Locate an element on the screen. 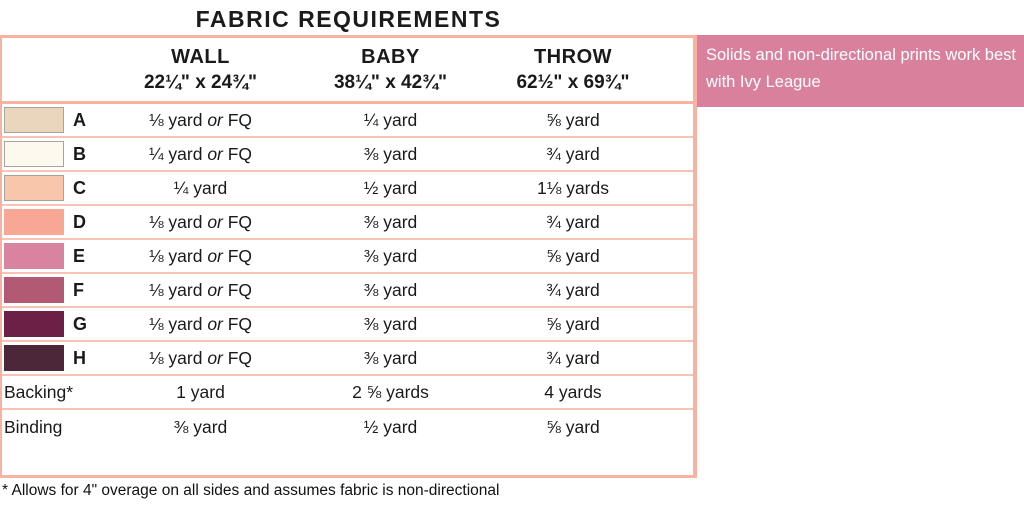 The height and width of the screenshot is (513, 1024). fabric-f-swatch is located at coordinates (34, 290).